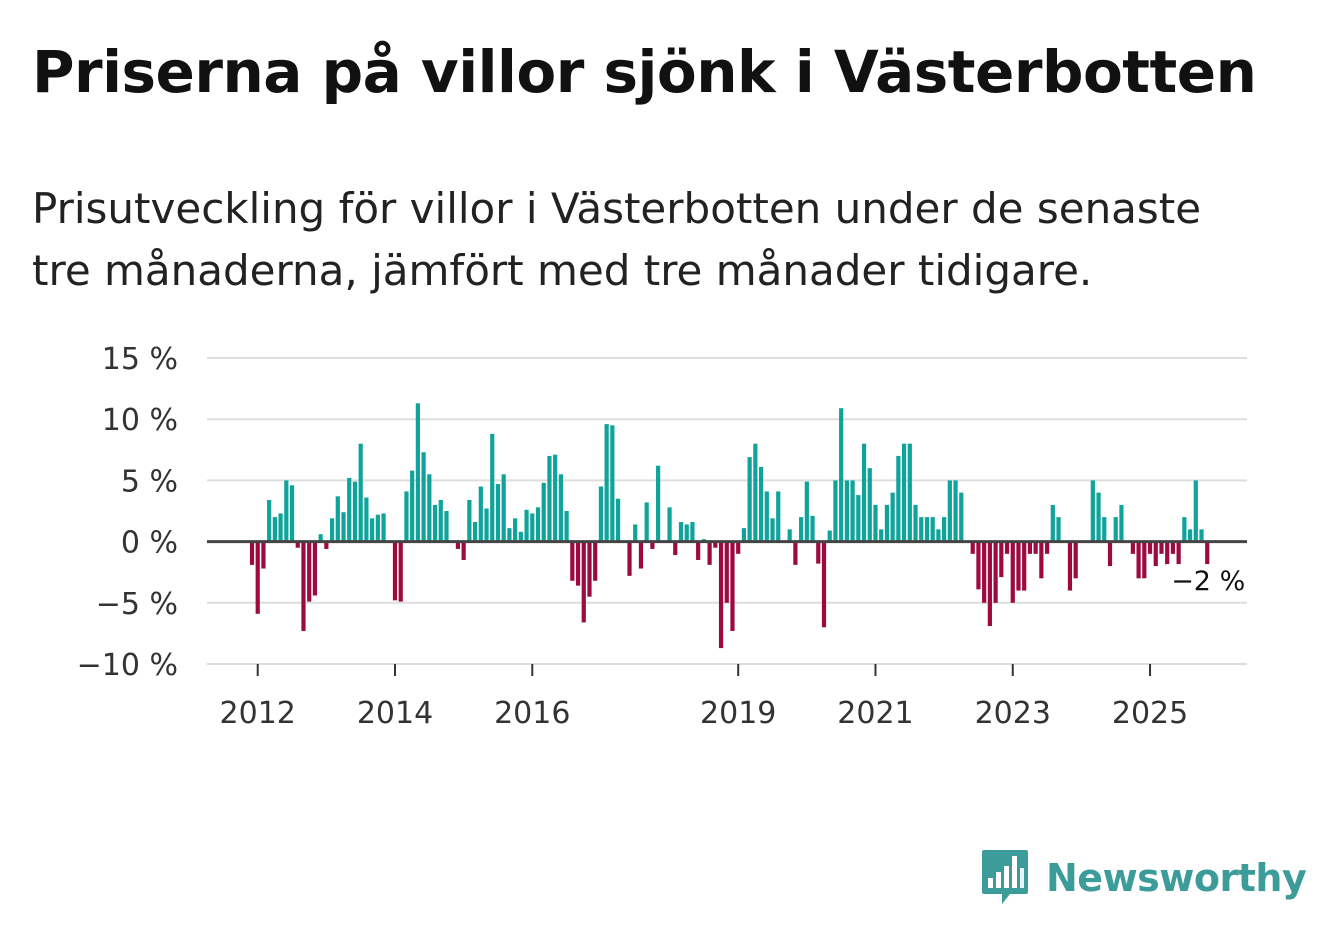 This screenshot has height=939, width=1322. What do you see at coordinates (395, 713) in the screenshot?
I see `x-tick-label: 2014` at bounding box center [395, 713].